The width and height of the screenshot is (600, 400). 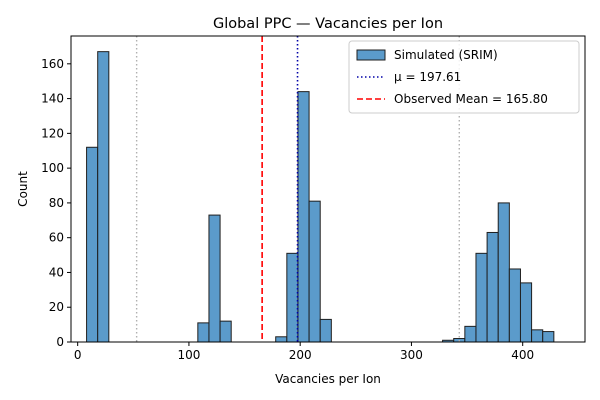 I want to click on legend-entry-label: Simulated (SRIM), so click(x=446, y=55).